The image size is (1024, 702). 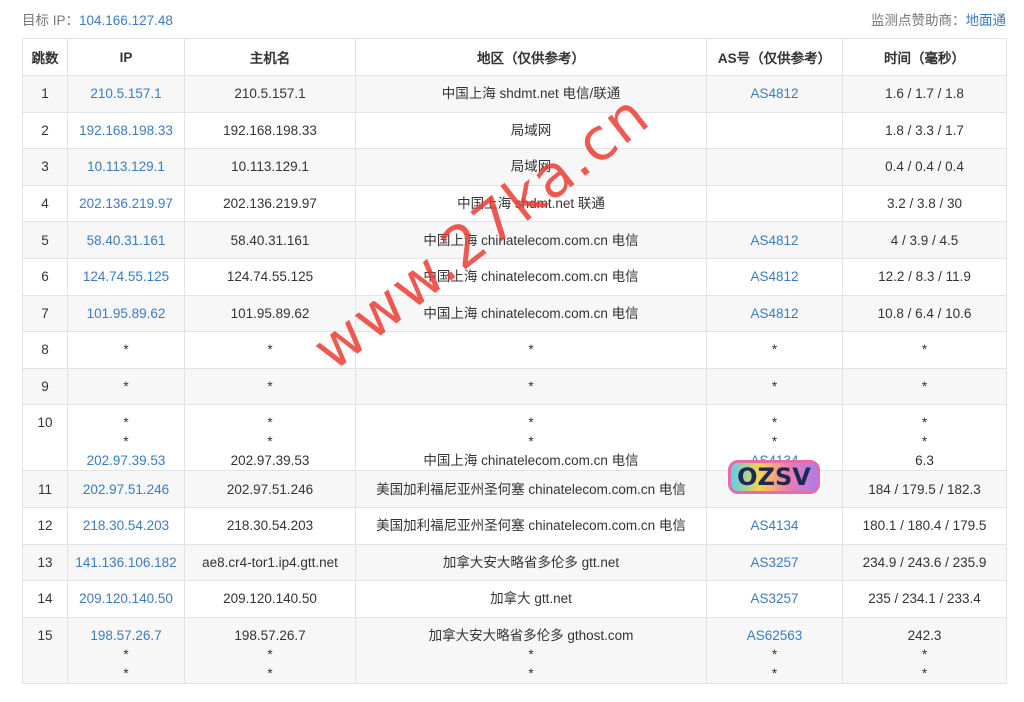 I want to click on hostname-cell: 101.95.89.62, so click(x=270, y=313).